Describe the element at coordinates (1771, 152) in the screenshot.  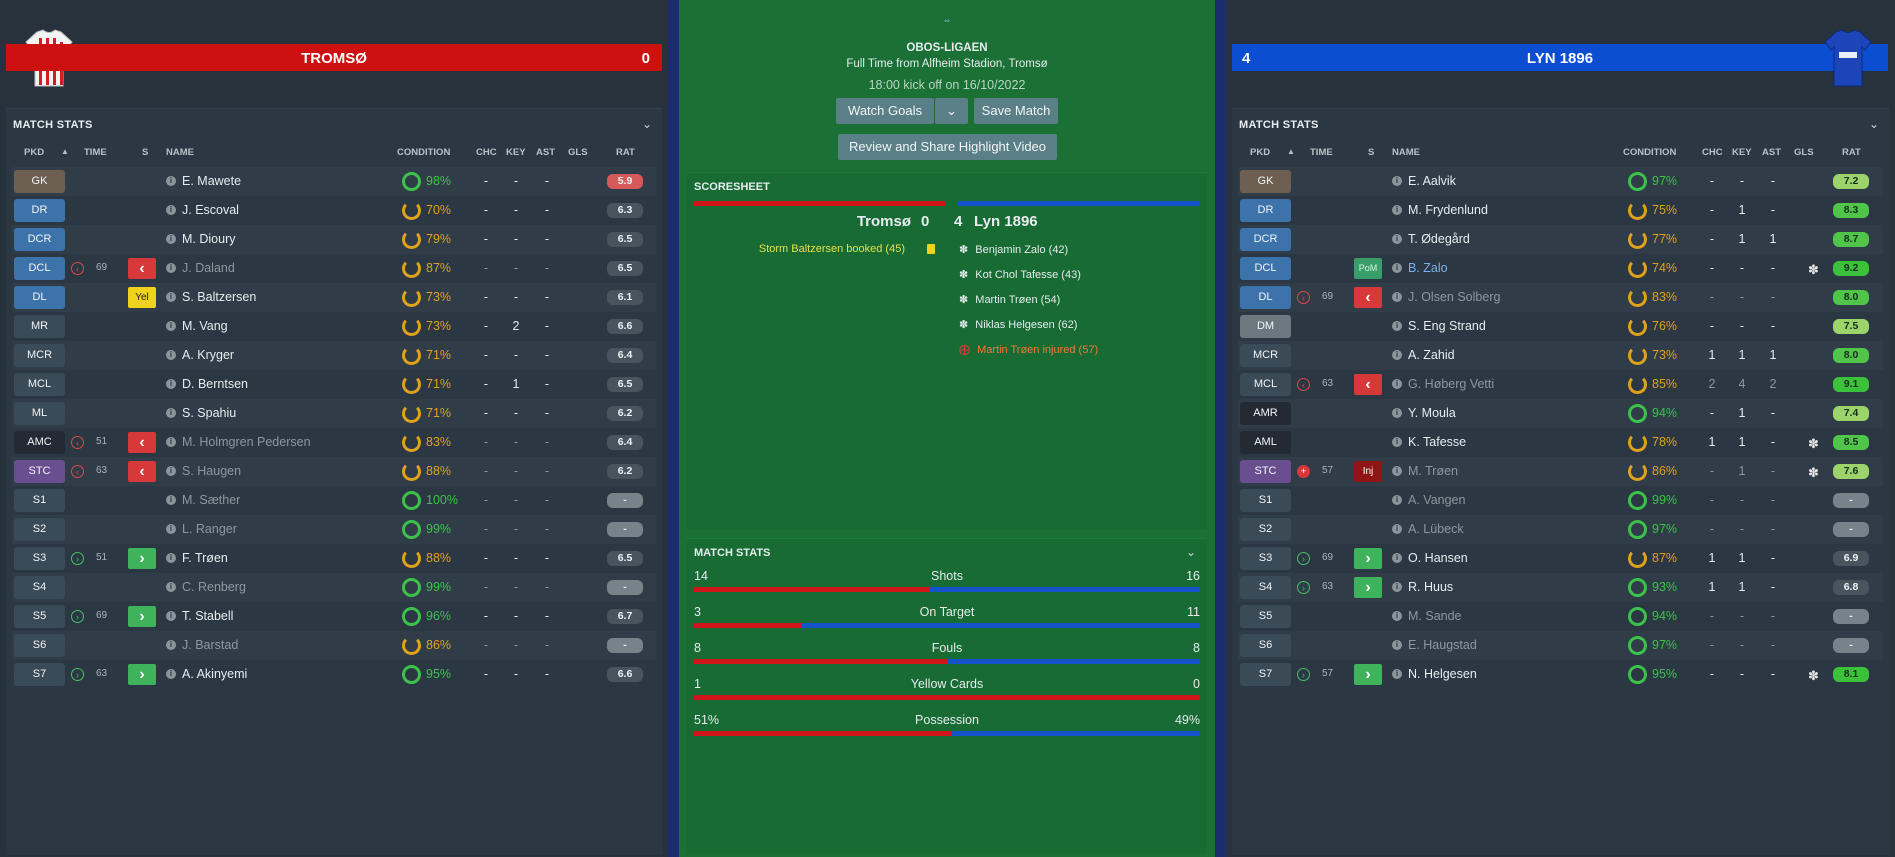
I see `col-ast: AST` at that location.